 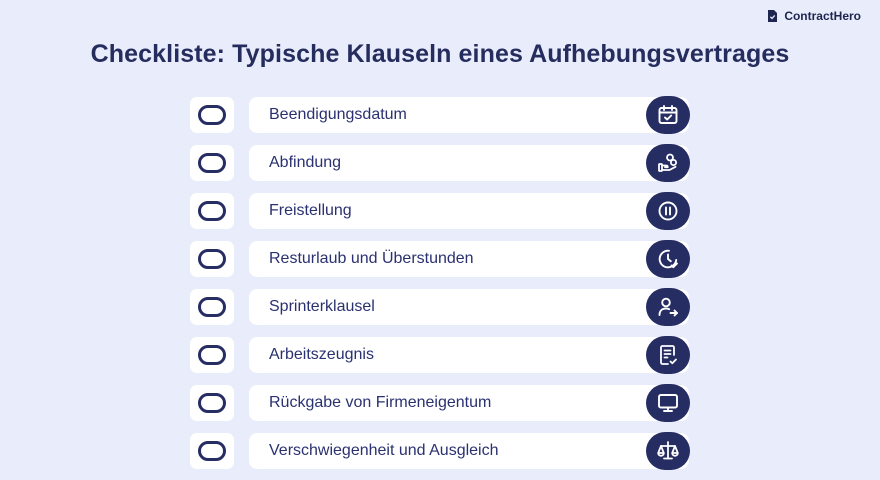 I want to click on item-card: Beendigungsdatum, so click(x=469, y=115).